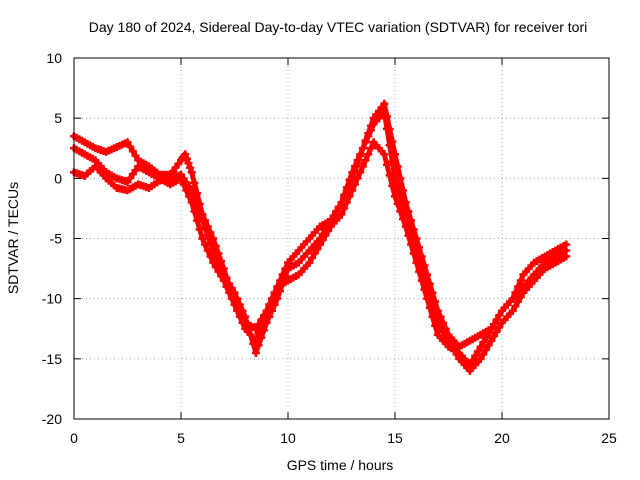 This screenshot has height=480, width=640. Describe the element at coordinates (52, 419) in the screenshot. I see `y-tick-label: -20` at that location.